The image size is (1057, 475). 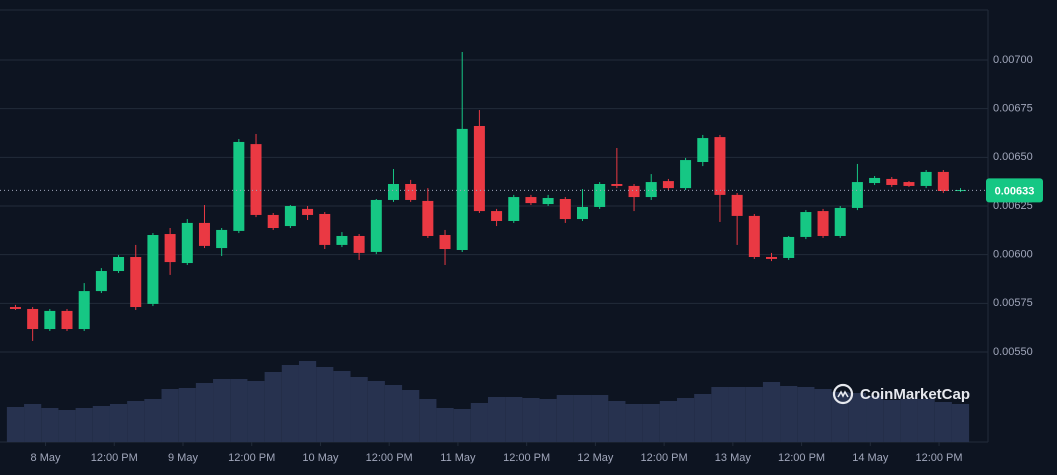 What do you see at coordinates (870, 458) in the screenshot?
I see `x-tick-label: 14 May` at bounding box center [870, 458].